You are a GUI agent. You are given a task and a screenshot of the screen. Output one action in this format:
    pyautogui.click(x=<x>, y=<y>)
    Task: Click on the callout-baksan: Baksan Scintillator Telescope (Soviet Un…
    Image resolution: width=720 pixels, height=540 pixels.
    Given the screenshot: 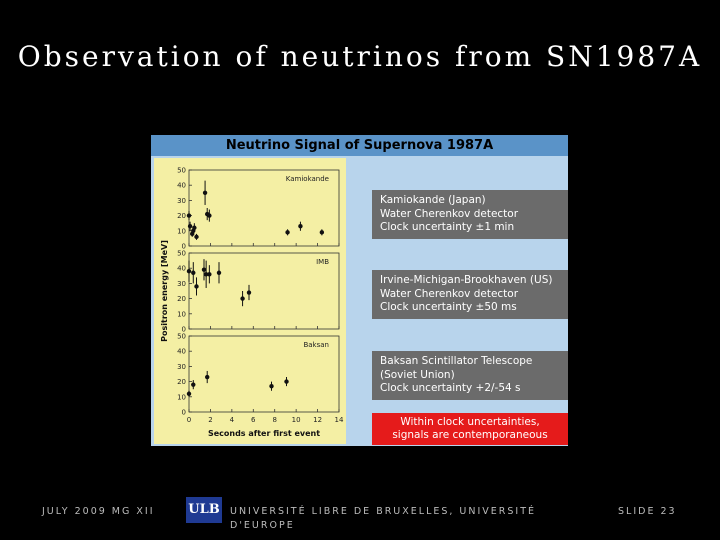 What is the action you would take?
    pyautogui.click(x=470, y=375)
    